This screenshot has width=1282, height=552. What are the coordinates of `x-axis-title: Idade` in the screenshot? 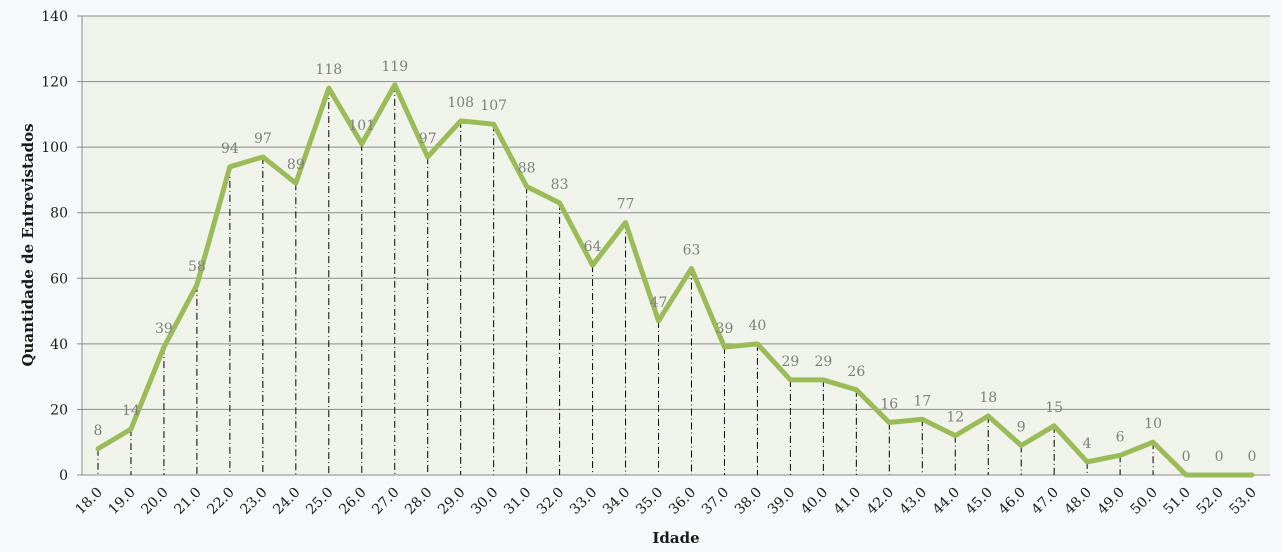 It's located at (675, 538).